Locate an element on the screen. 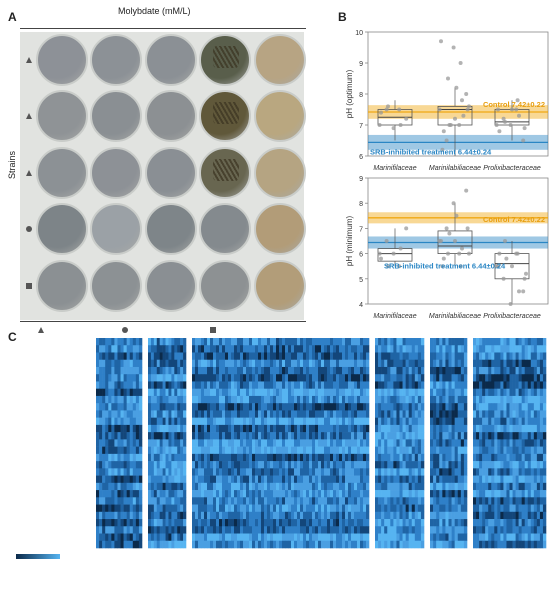 Image resolution: width=558 pixels, height=612 pixels. y-tick-label: 6 is located at coordinates (361, 157).